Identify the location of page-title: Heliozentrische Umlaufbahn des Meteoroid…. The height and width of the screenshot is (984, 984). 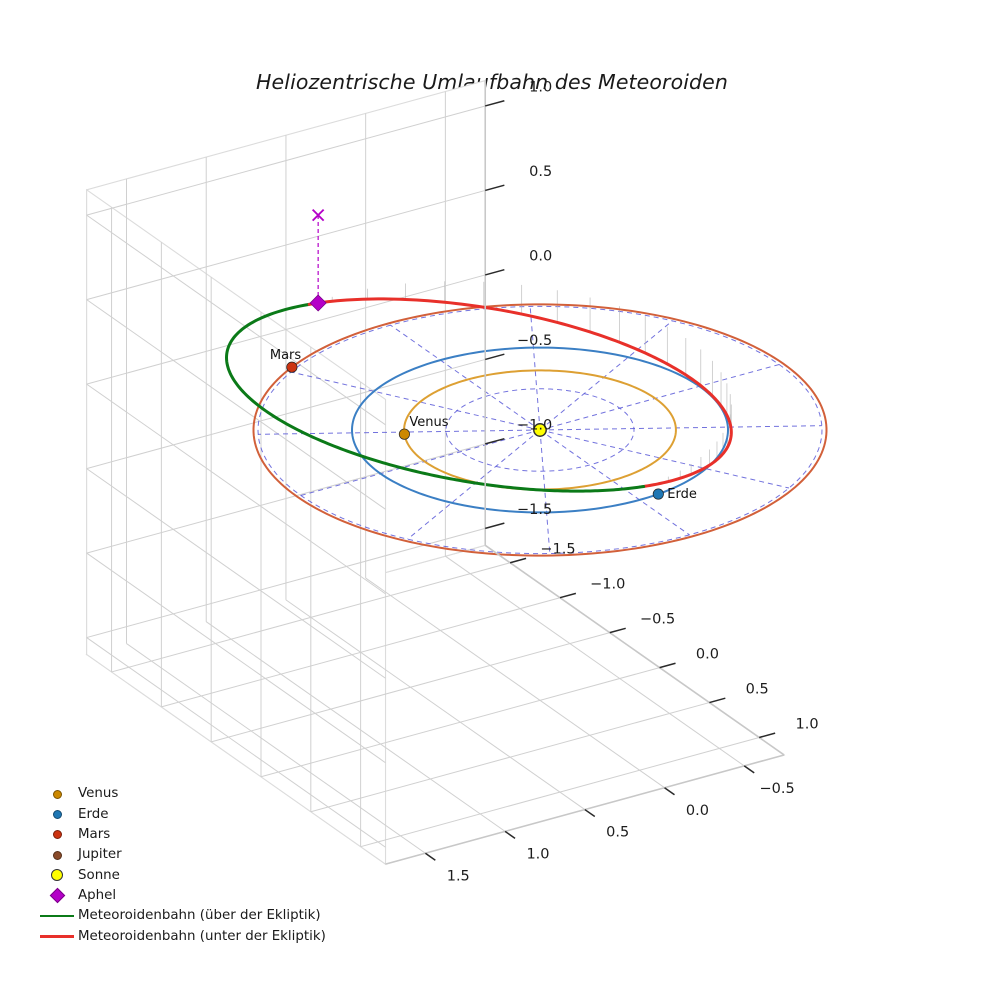
(492, 82).